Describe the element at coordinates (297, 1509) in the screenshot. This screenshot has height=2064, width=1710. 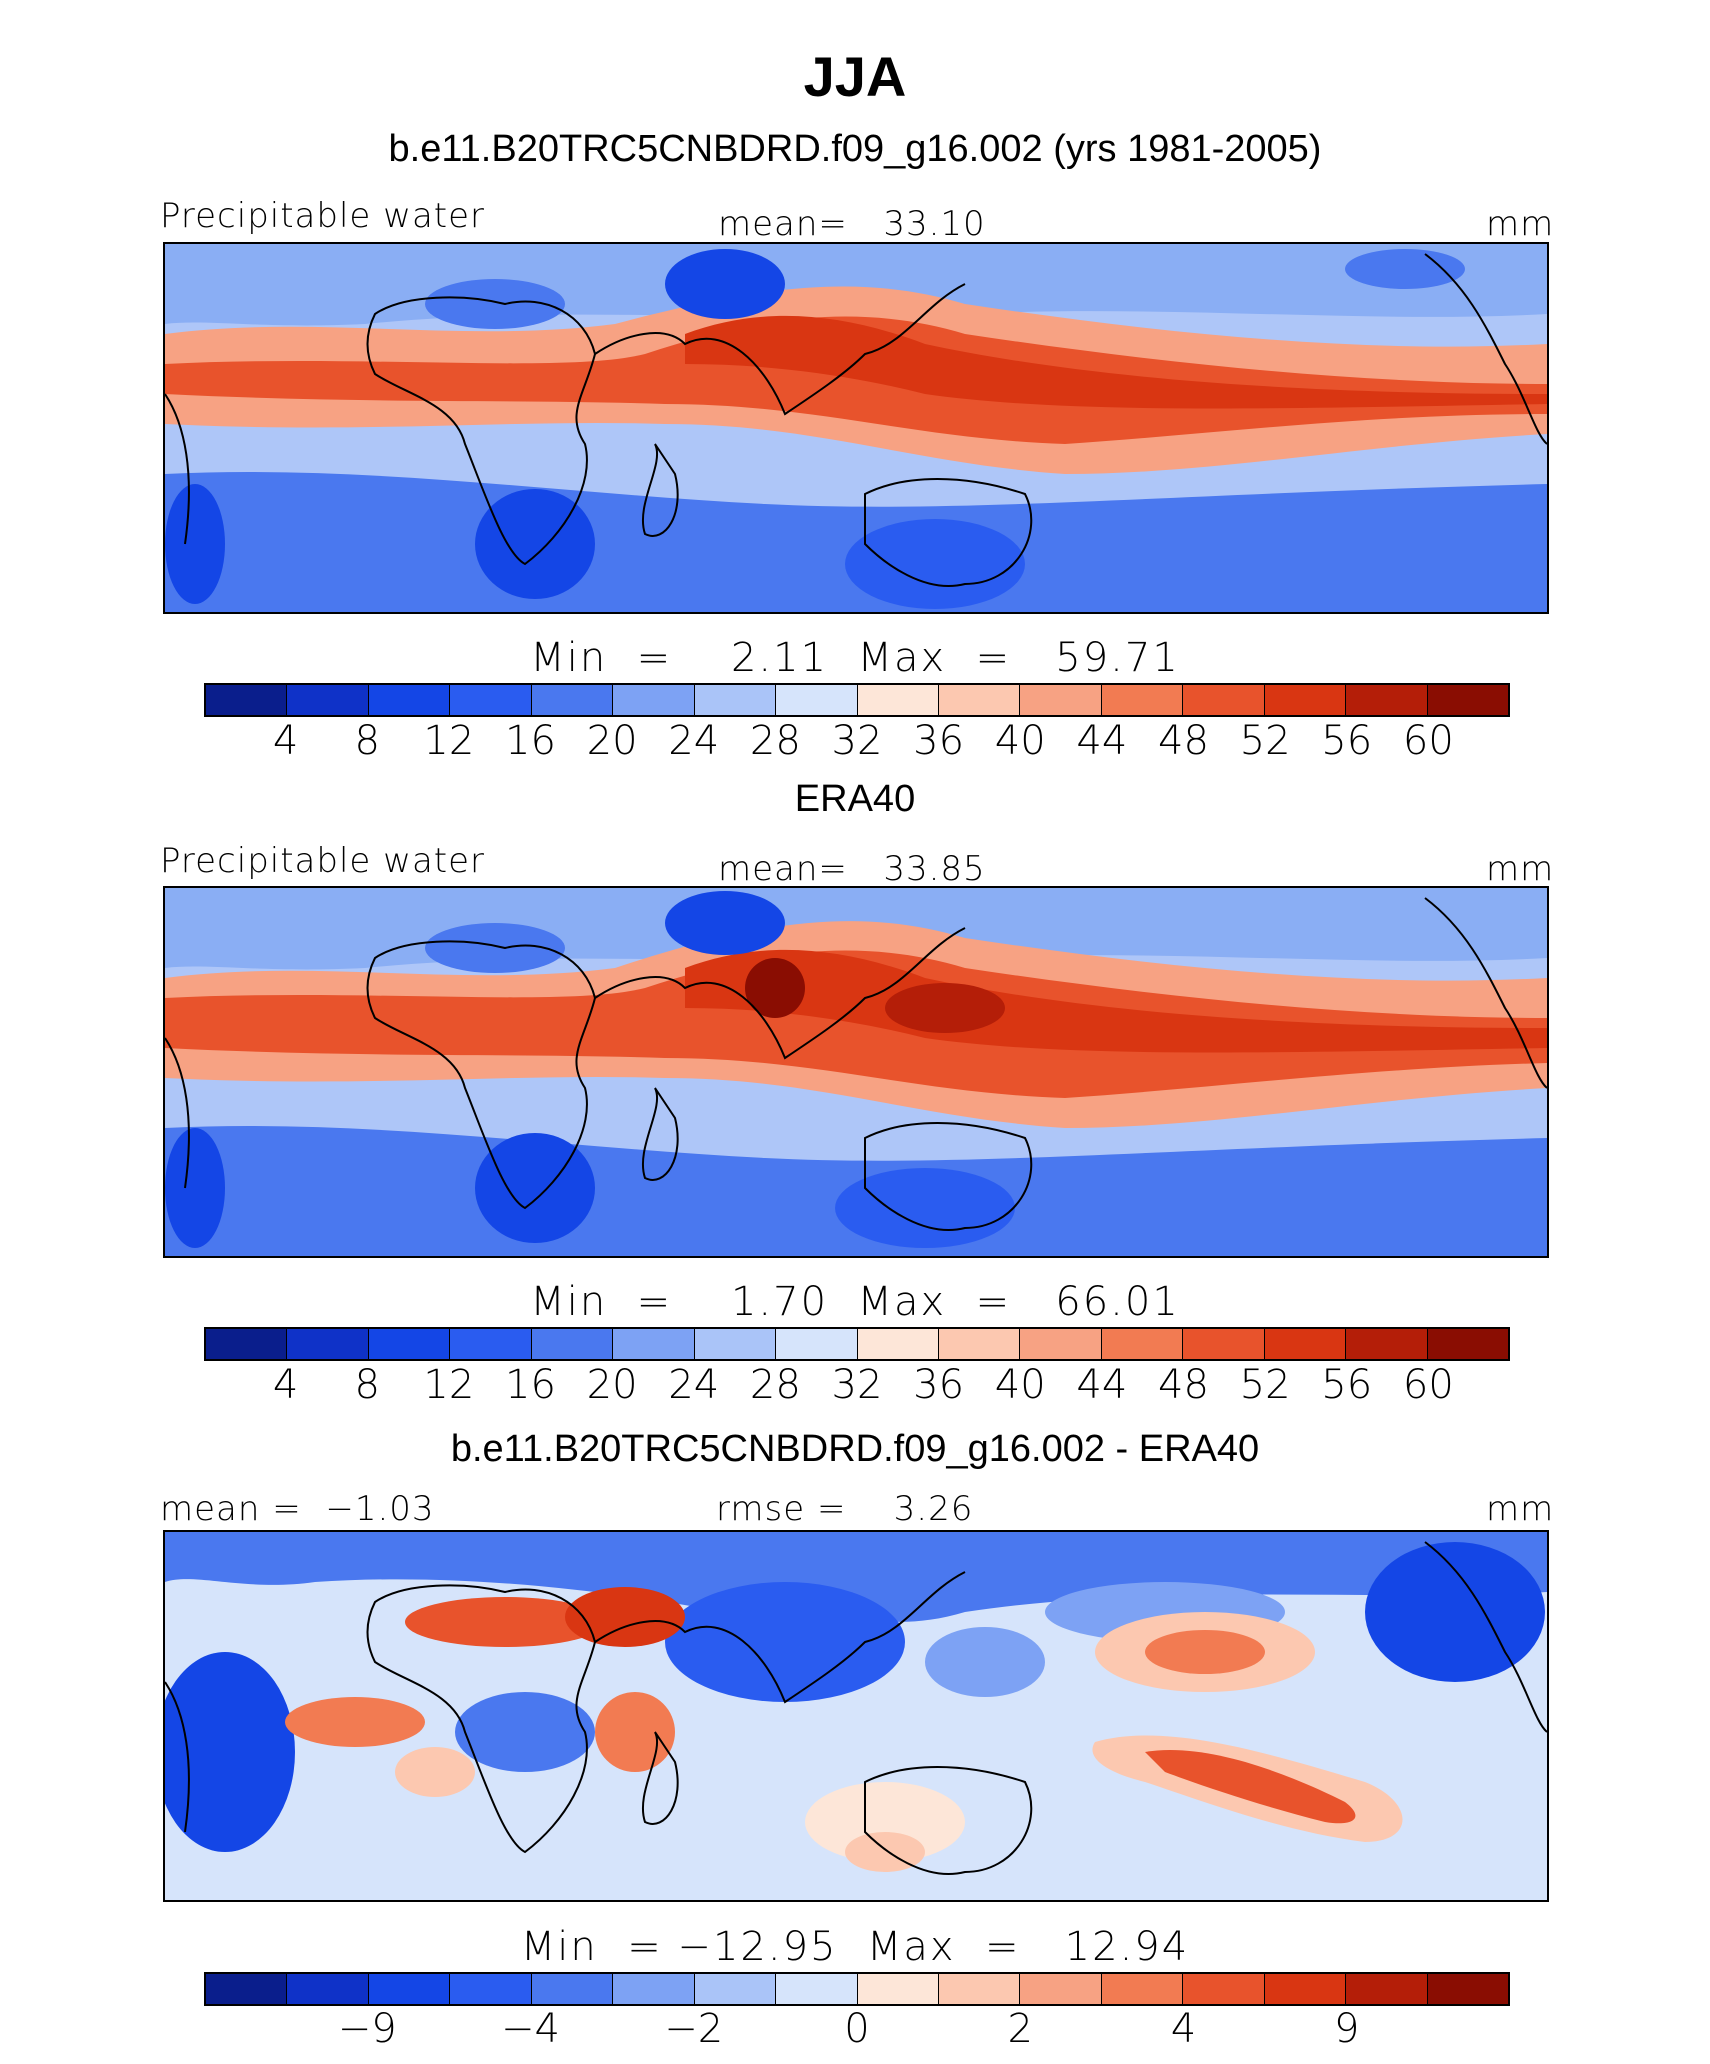
I see `panel-3-mean-label: mean = −1.03` at that location.